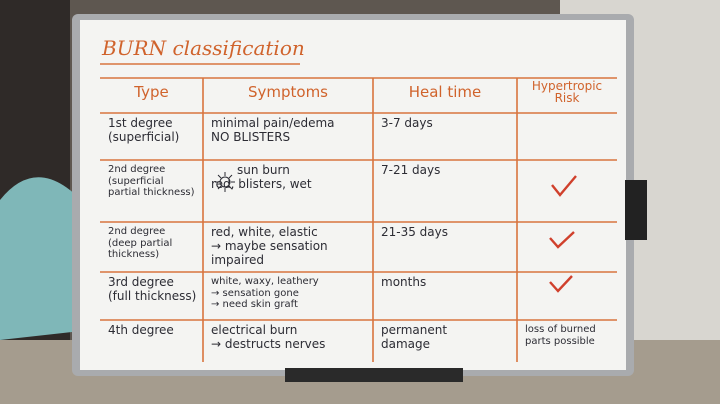 The height and width of the screenshot is (404, 720). I want to click on cell-line: (superficial, so click(136, 181).